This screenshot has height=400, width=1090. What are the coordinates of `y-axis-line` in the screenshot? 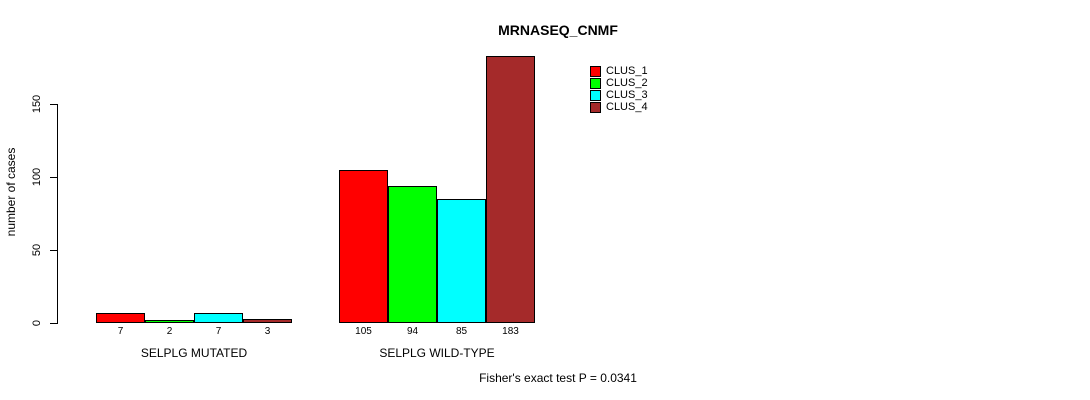 It's located at (57, 214).